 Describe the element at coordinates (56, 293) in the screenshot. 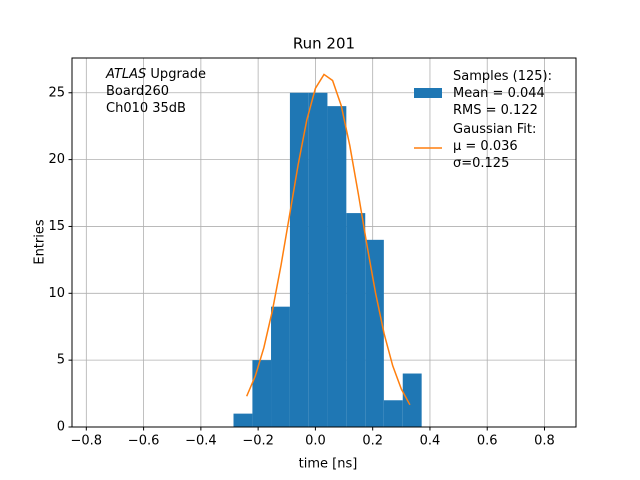

I see `y-tick-label: 10` at that location.